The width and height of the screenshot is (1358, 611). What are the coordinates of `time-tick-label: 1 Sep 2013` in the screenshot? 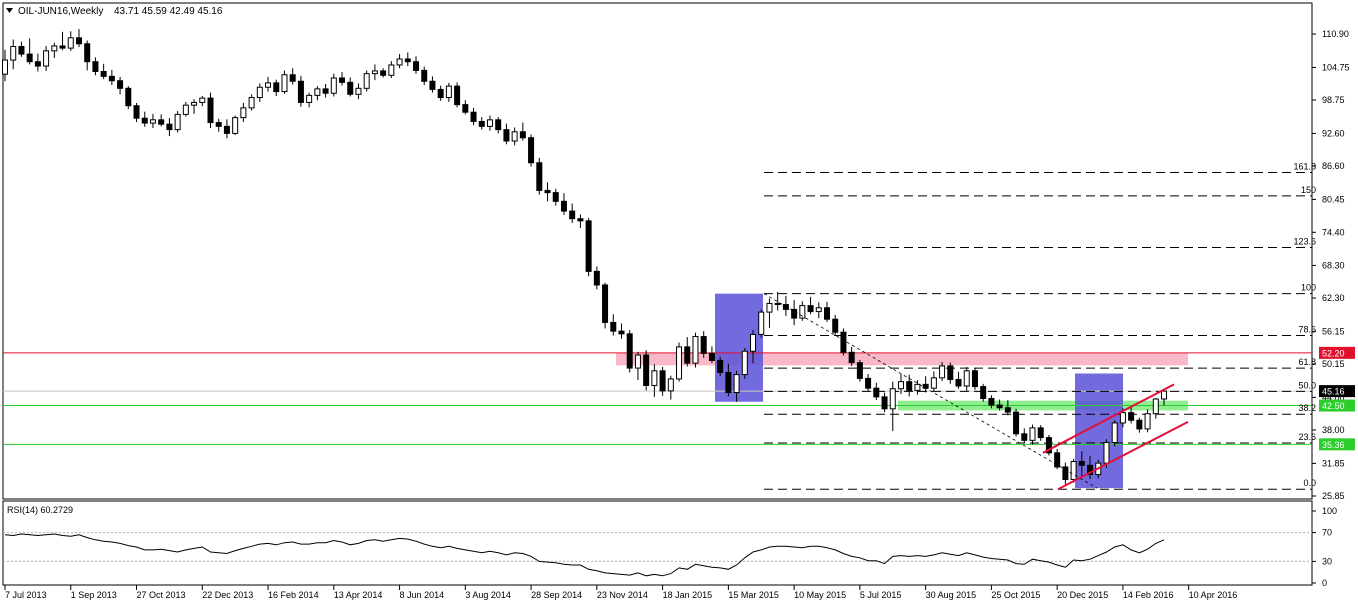 It's located at (94, 595).